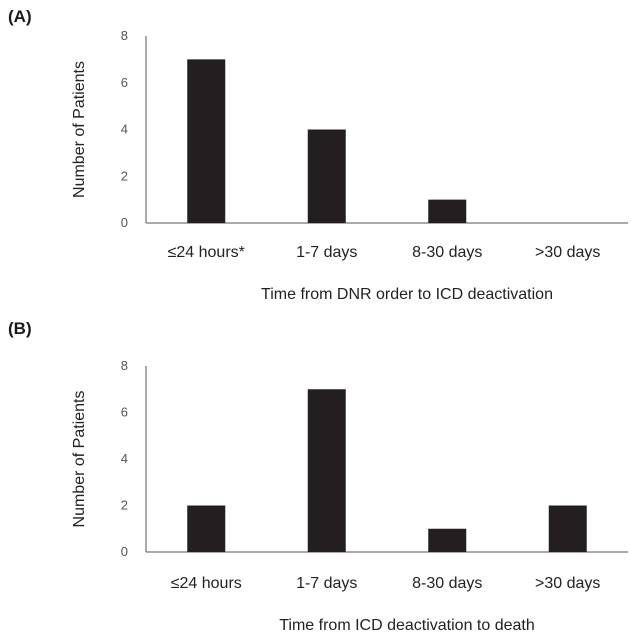 This screenshot has width=631, height=637. Describe the element at coordinates (407, 625) in the screenshot. I see `x-axis-title: Time from ICD deactivation to death` at that location.